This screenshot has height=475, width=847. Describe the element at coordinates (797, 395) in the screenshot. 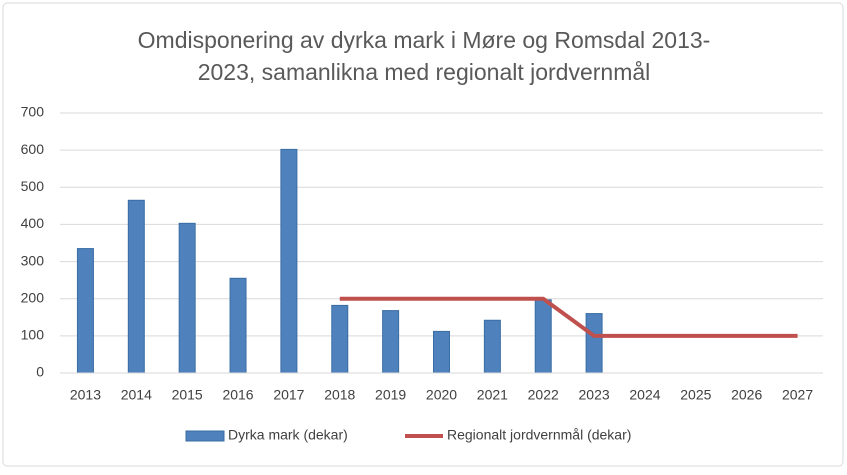

I see `x-tick-label: 2027` at that location.